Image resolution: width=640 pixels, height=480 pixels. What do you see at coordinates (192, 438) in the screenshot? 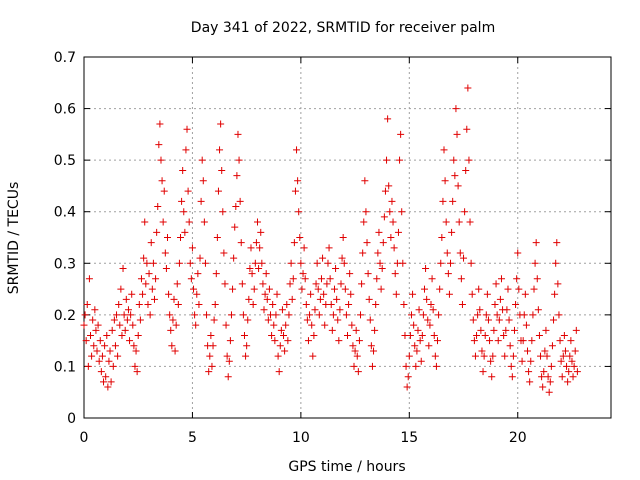
I see `x-tick-label: 5` at bounding box center [192, 438].